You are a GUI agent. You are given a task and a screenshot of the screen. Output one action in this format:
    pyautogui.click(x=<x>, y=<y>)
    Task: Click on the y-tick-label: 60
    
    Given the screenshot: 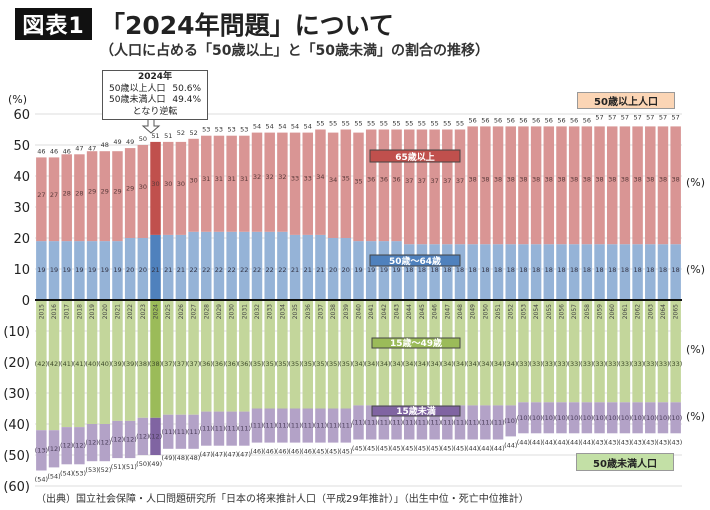 What is the action you would take?
    pyautogui.click(x=21, y=115)
    